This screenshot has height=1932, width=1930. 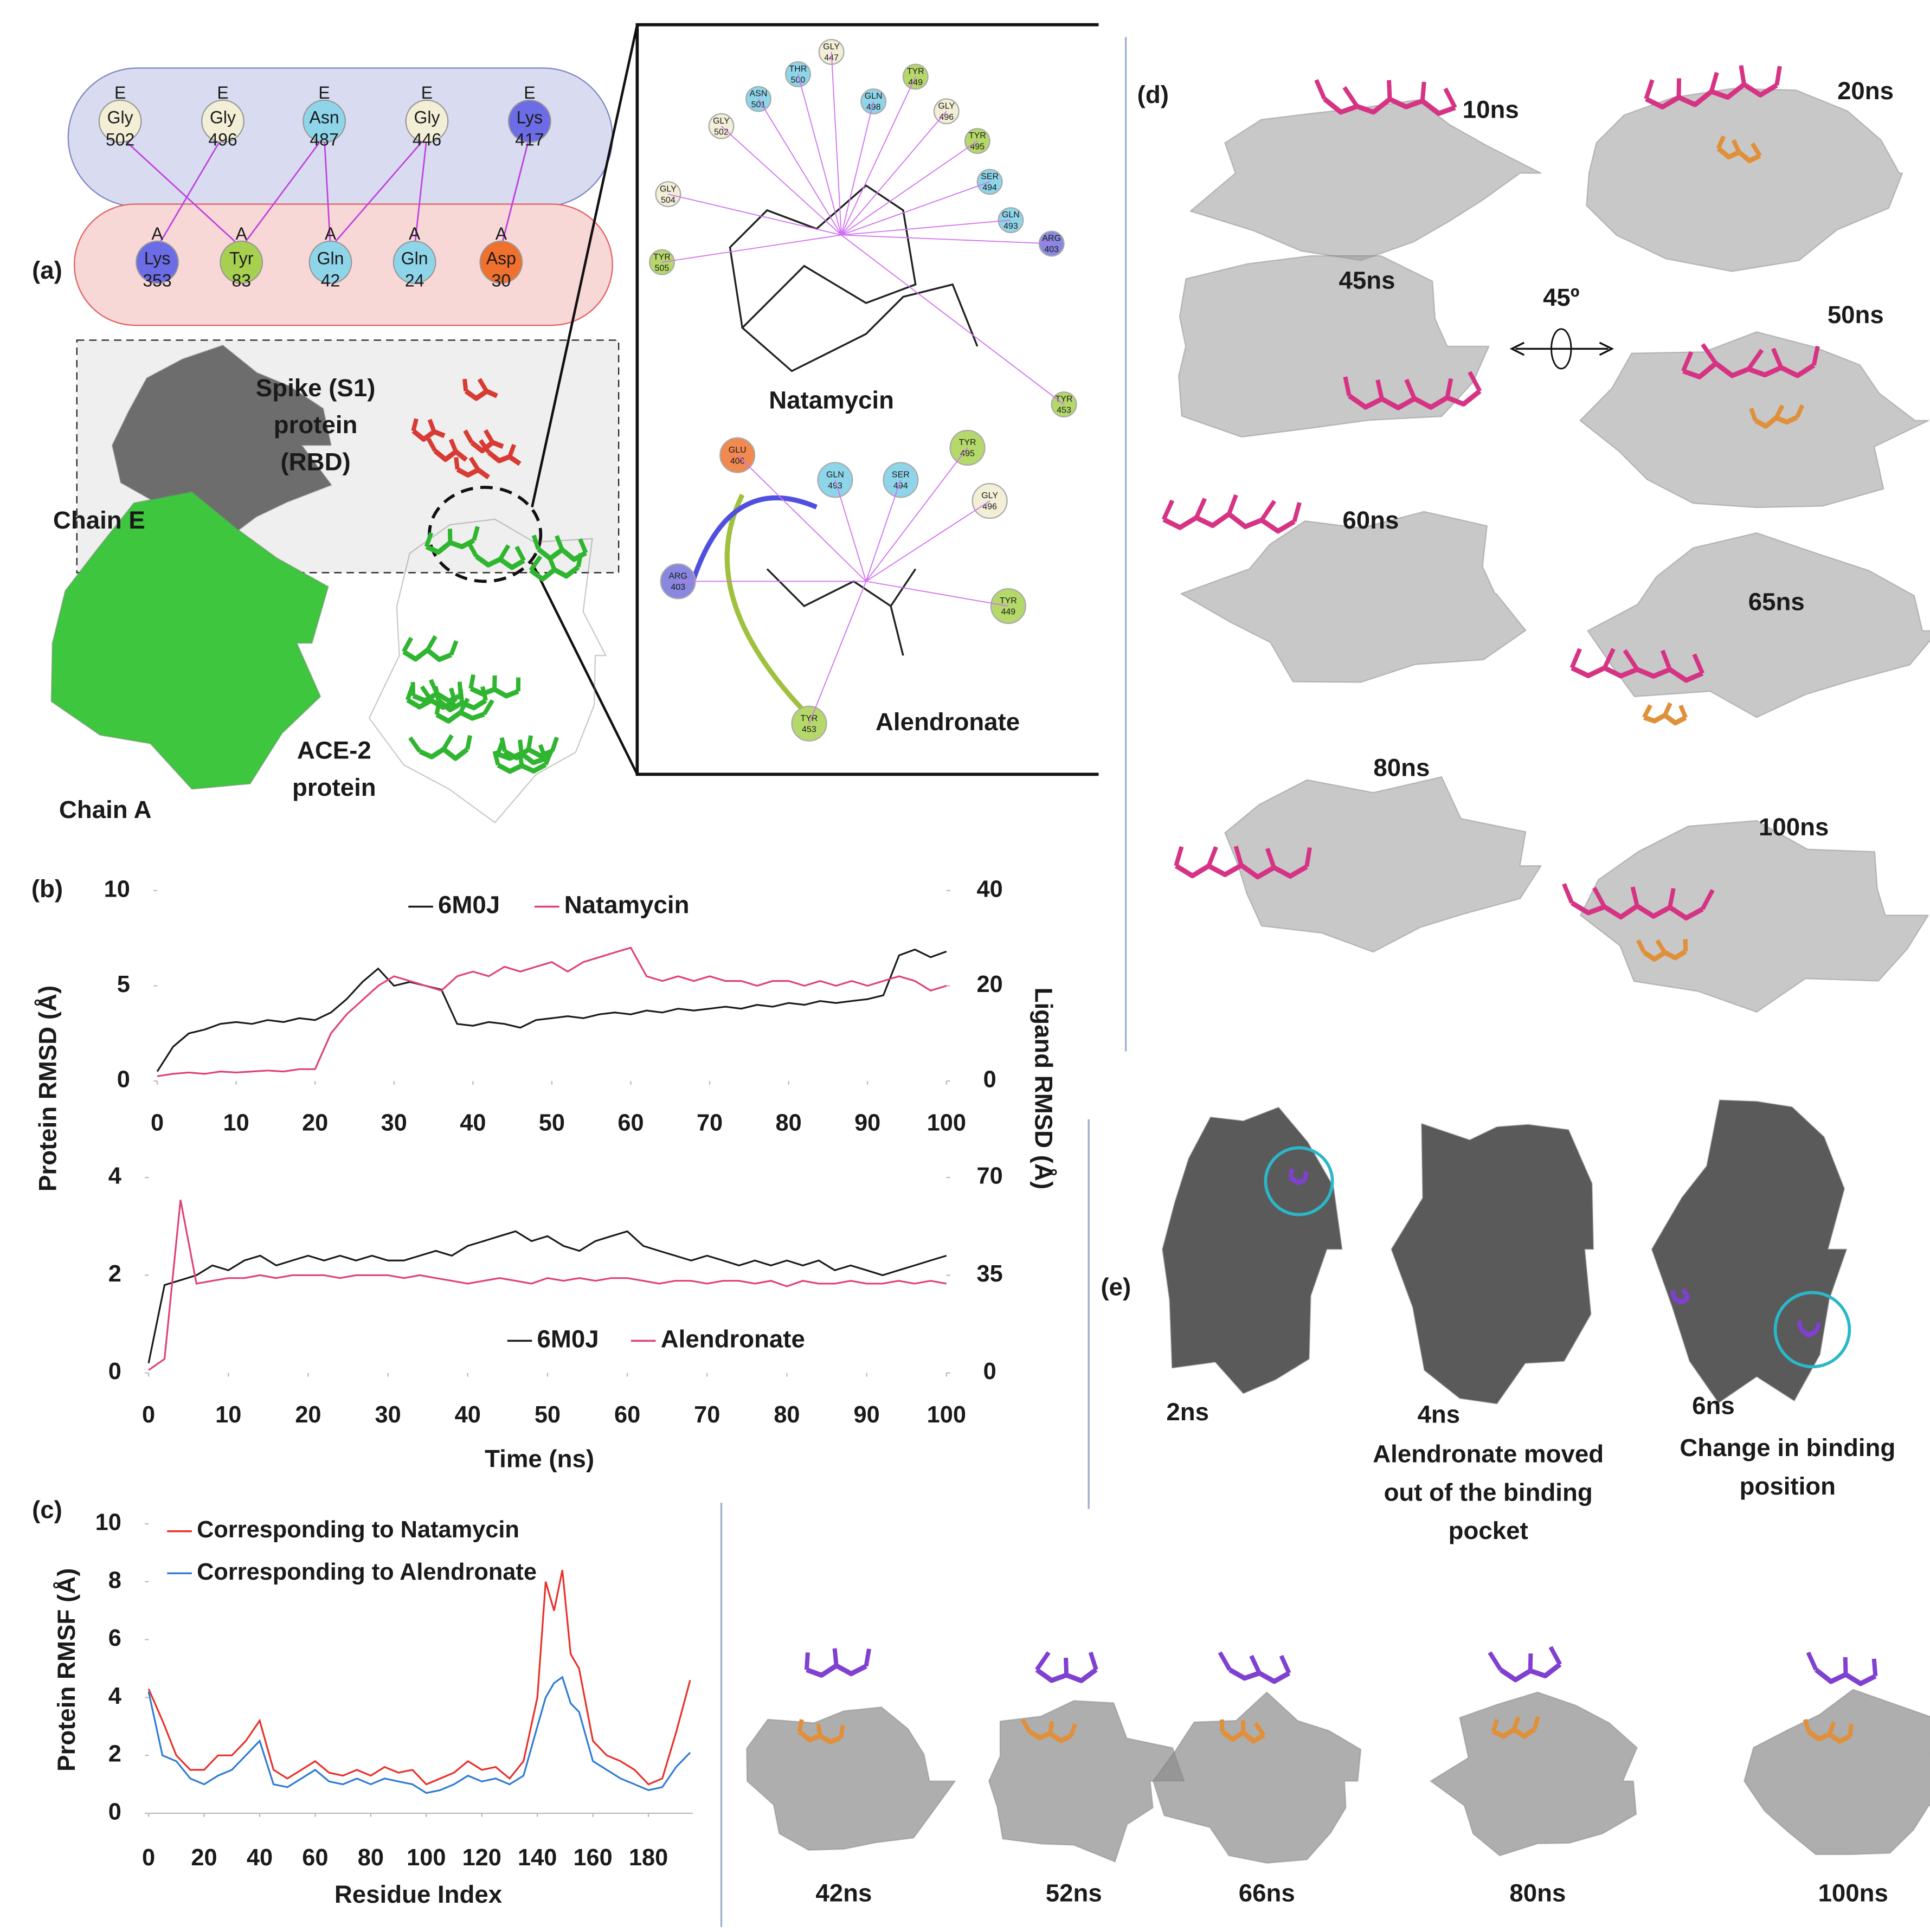 What do you see at coordinates (967, 454) in the screenshot?
I see `ligand-residue-number: 495` at bounding box center [967, 454].